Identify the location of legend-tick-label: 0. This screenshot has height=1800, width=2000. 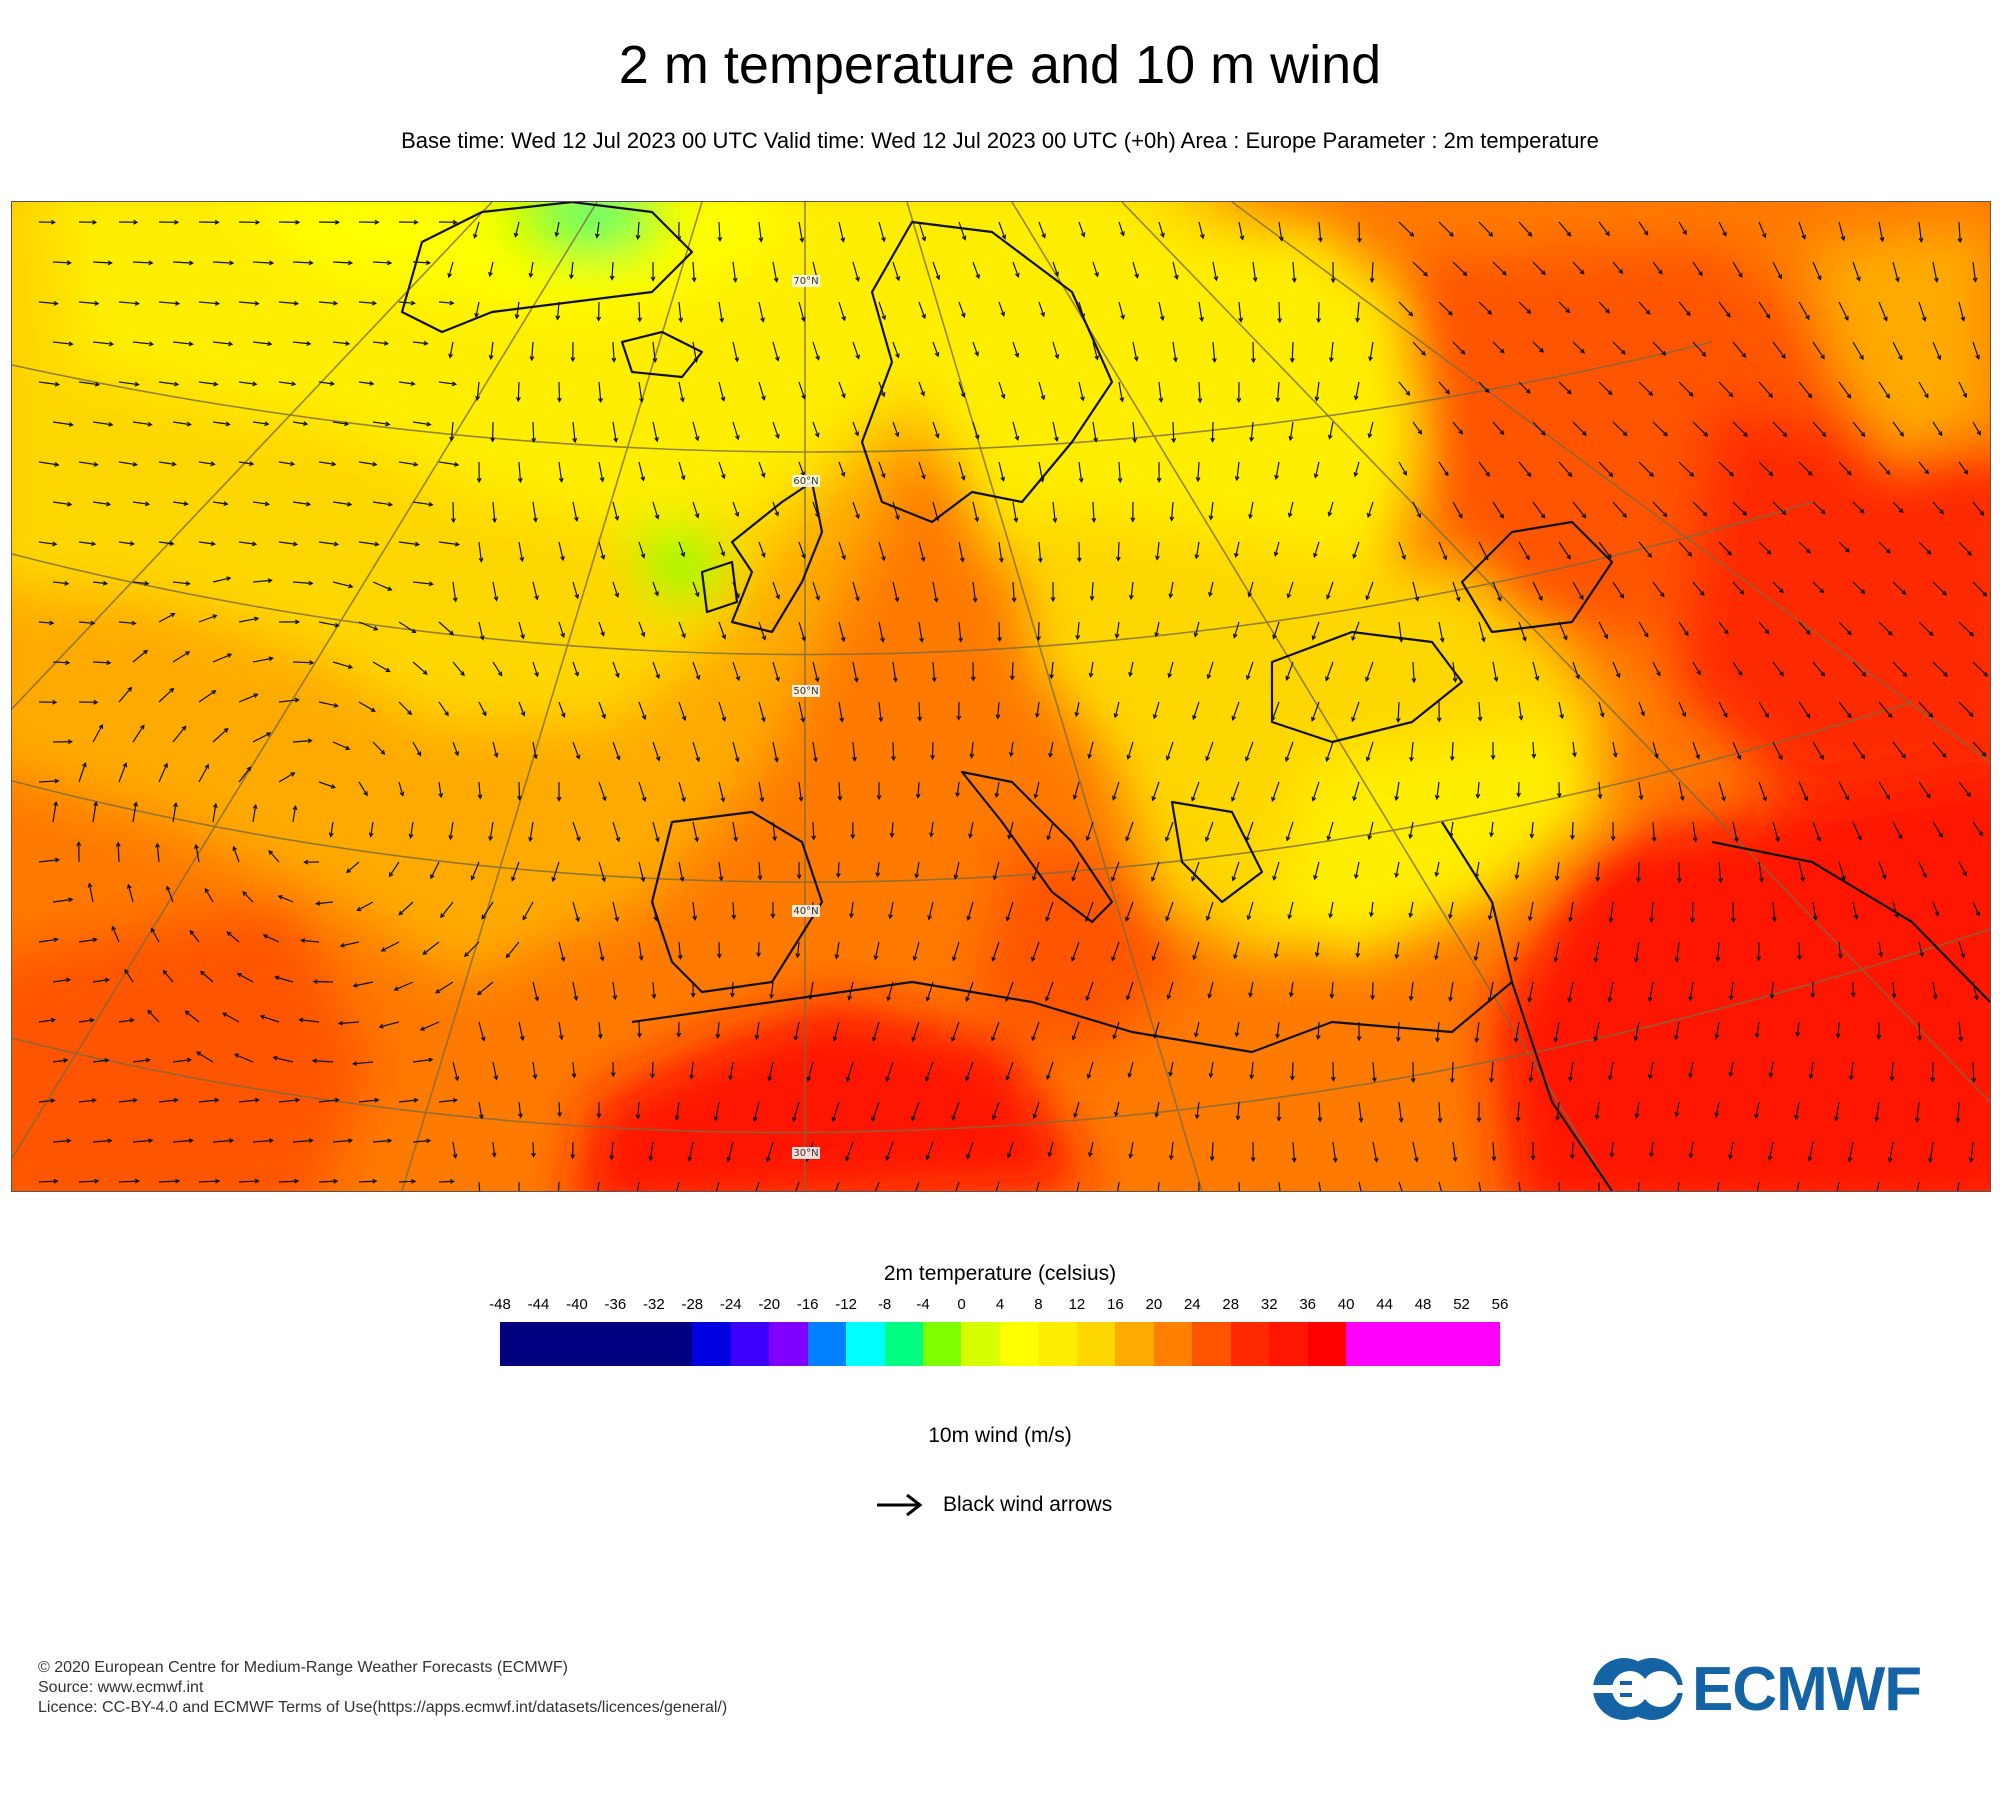
(961, 1304).